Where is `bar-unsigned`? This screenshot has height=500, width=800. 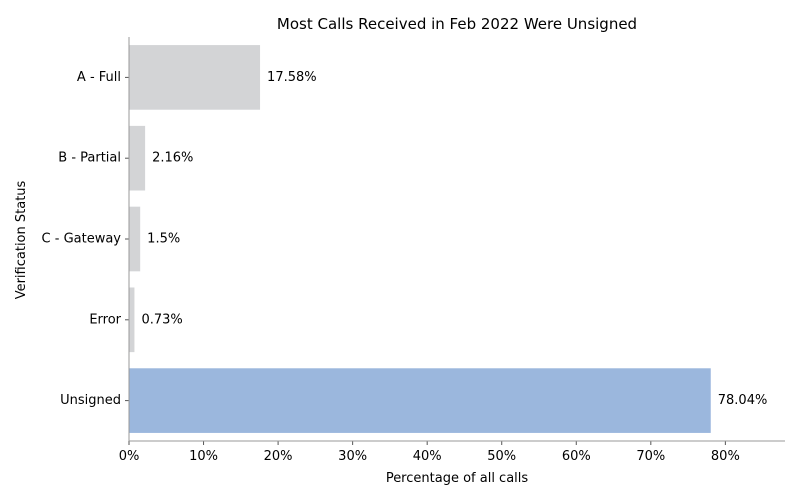 bar-unsigned is located at coordinates (420, 400).